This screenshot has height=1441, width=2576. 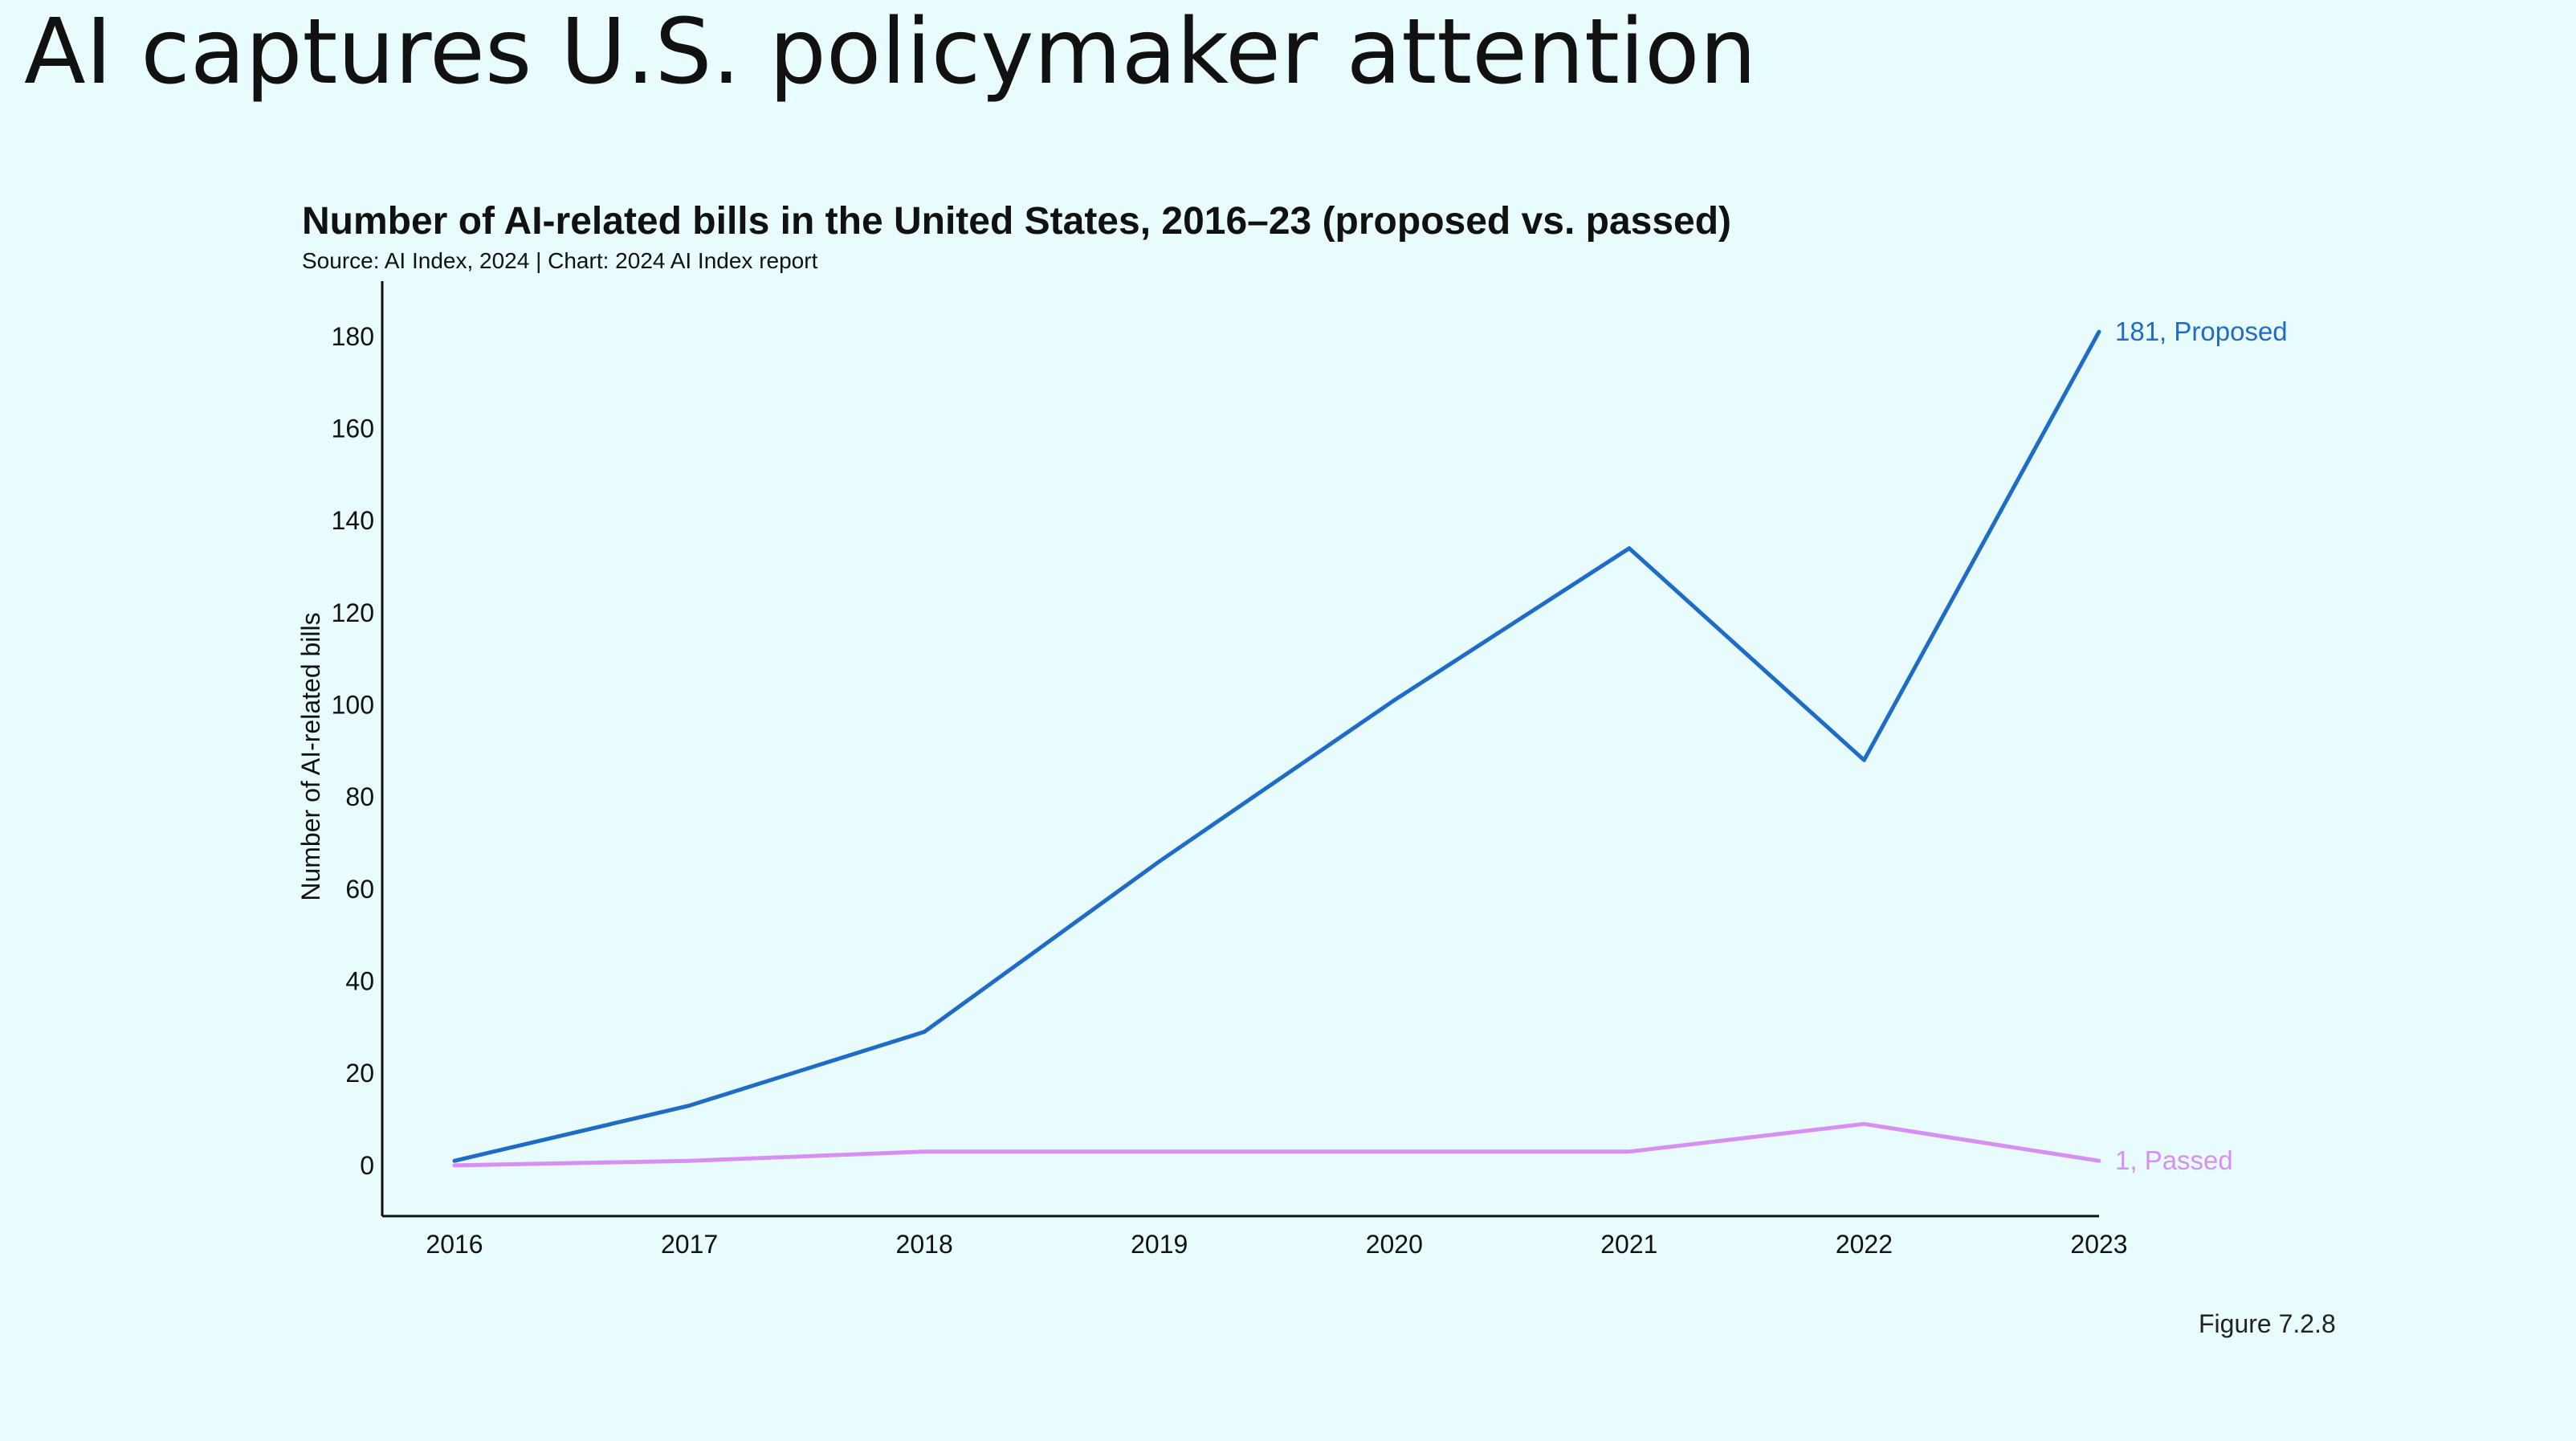 What do you see at coordinates (353, 520) in the screenshot?
I see `y-tick-label: 140` at bounding box center [353, 520].